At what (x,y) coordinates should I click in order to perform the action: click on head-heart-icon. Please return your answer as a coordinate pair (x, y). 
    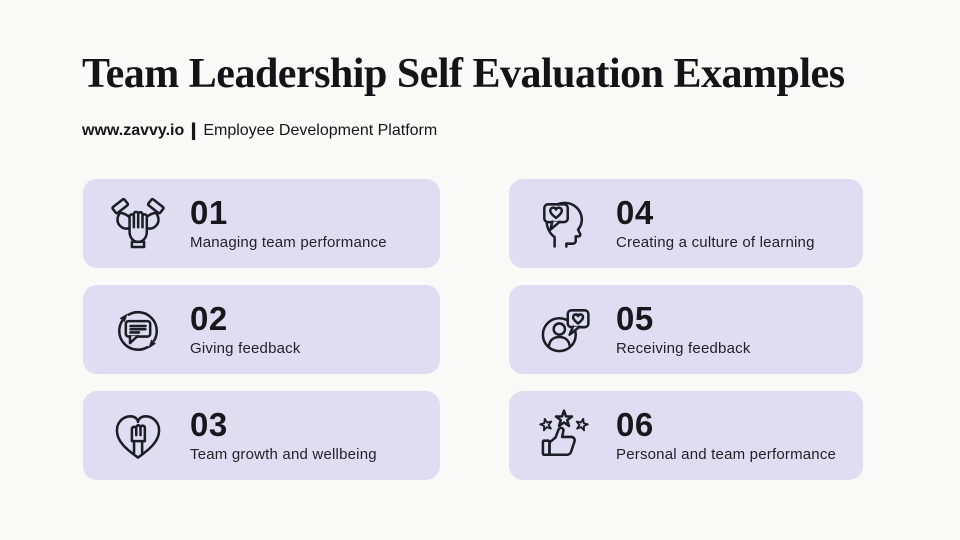
    Looking at the image, I should click on (564, 224).